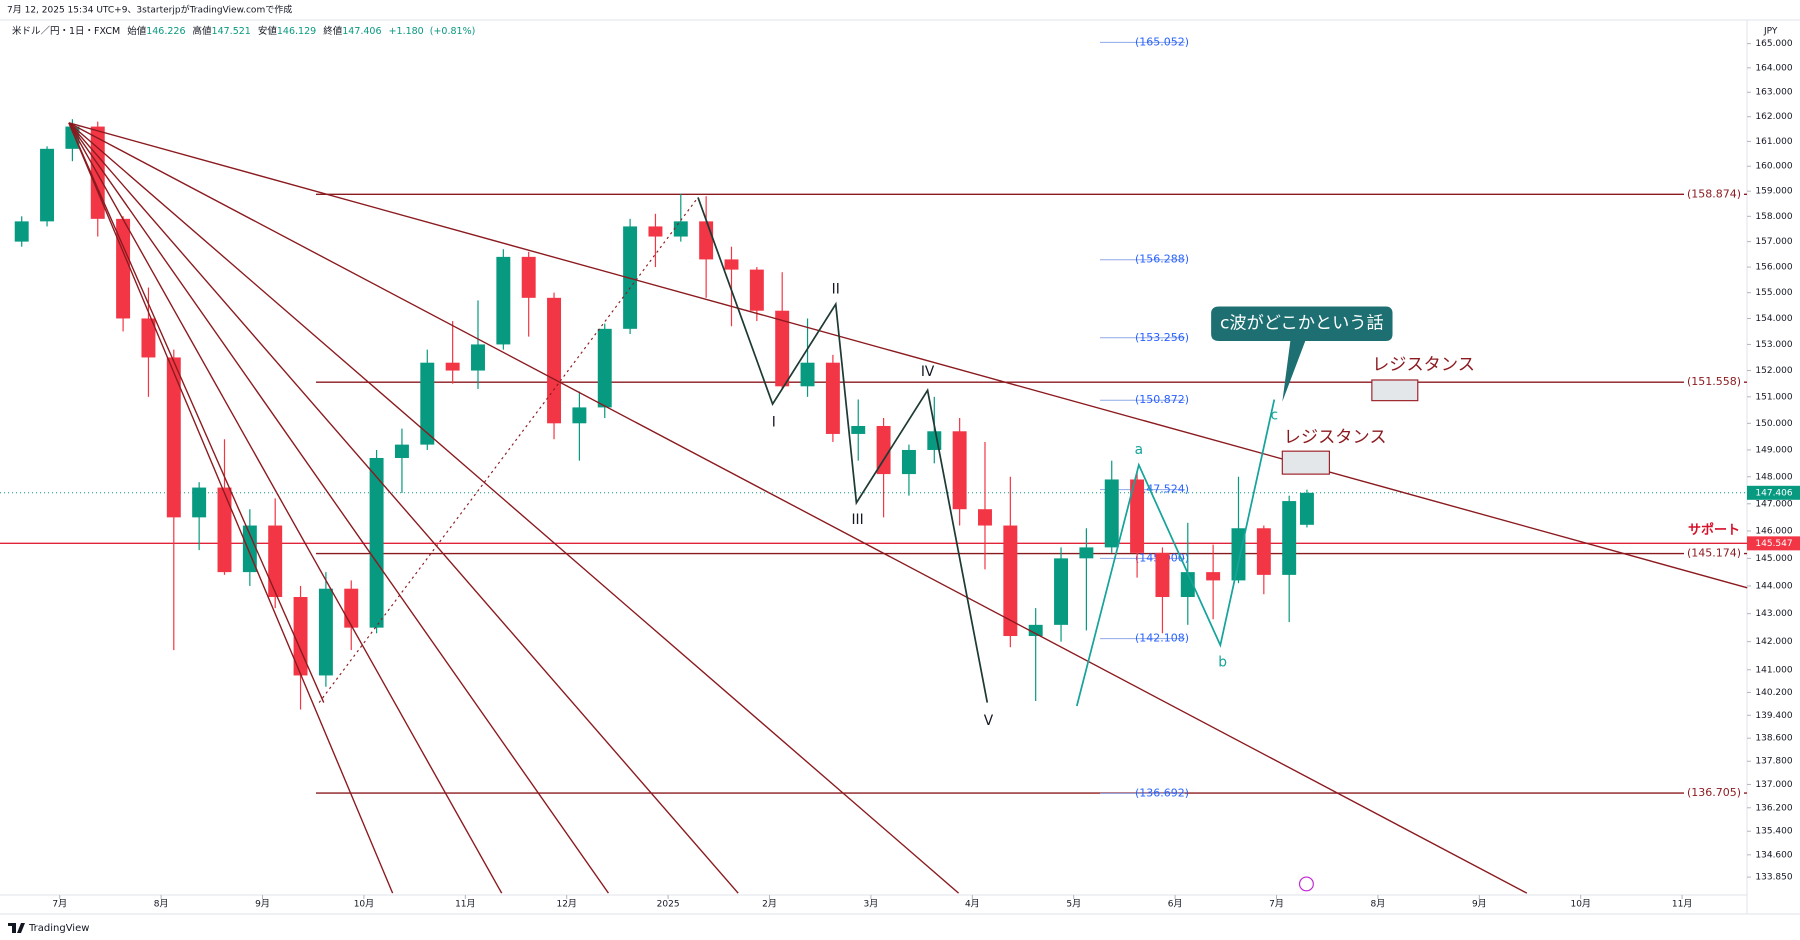  I want to click on x-tick-label: 3月, so click(871, 904).